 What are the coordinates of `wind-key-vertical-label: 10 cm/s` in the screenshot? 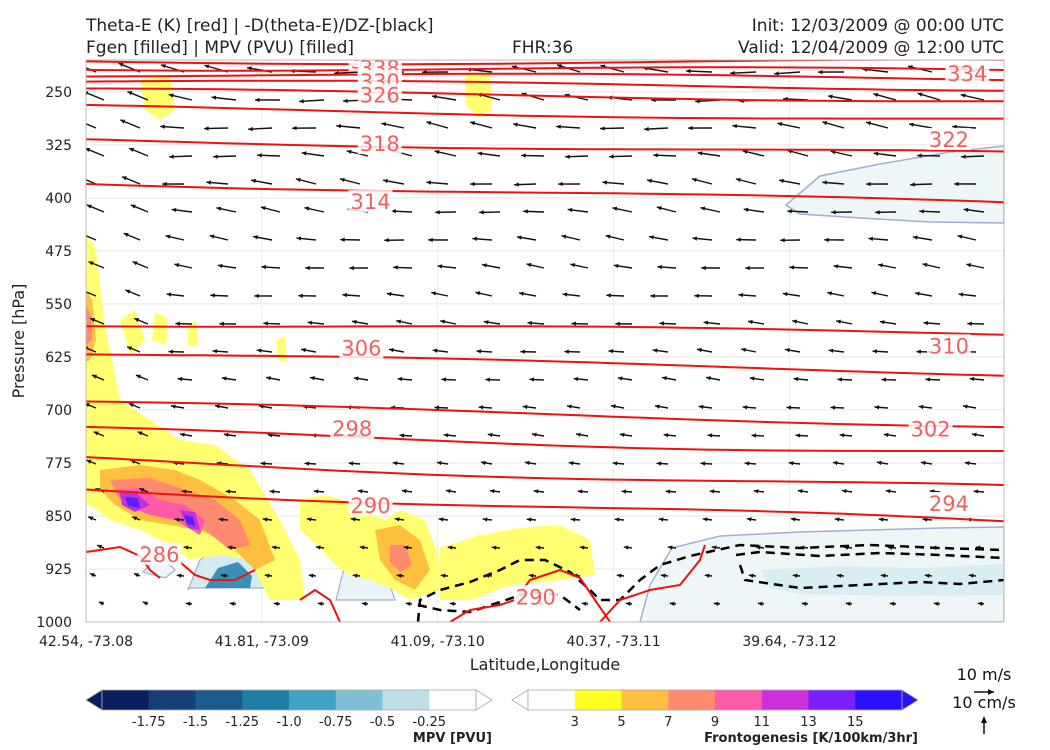 It's located at (984, 702).